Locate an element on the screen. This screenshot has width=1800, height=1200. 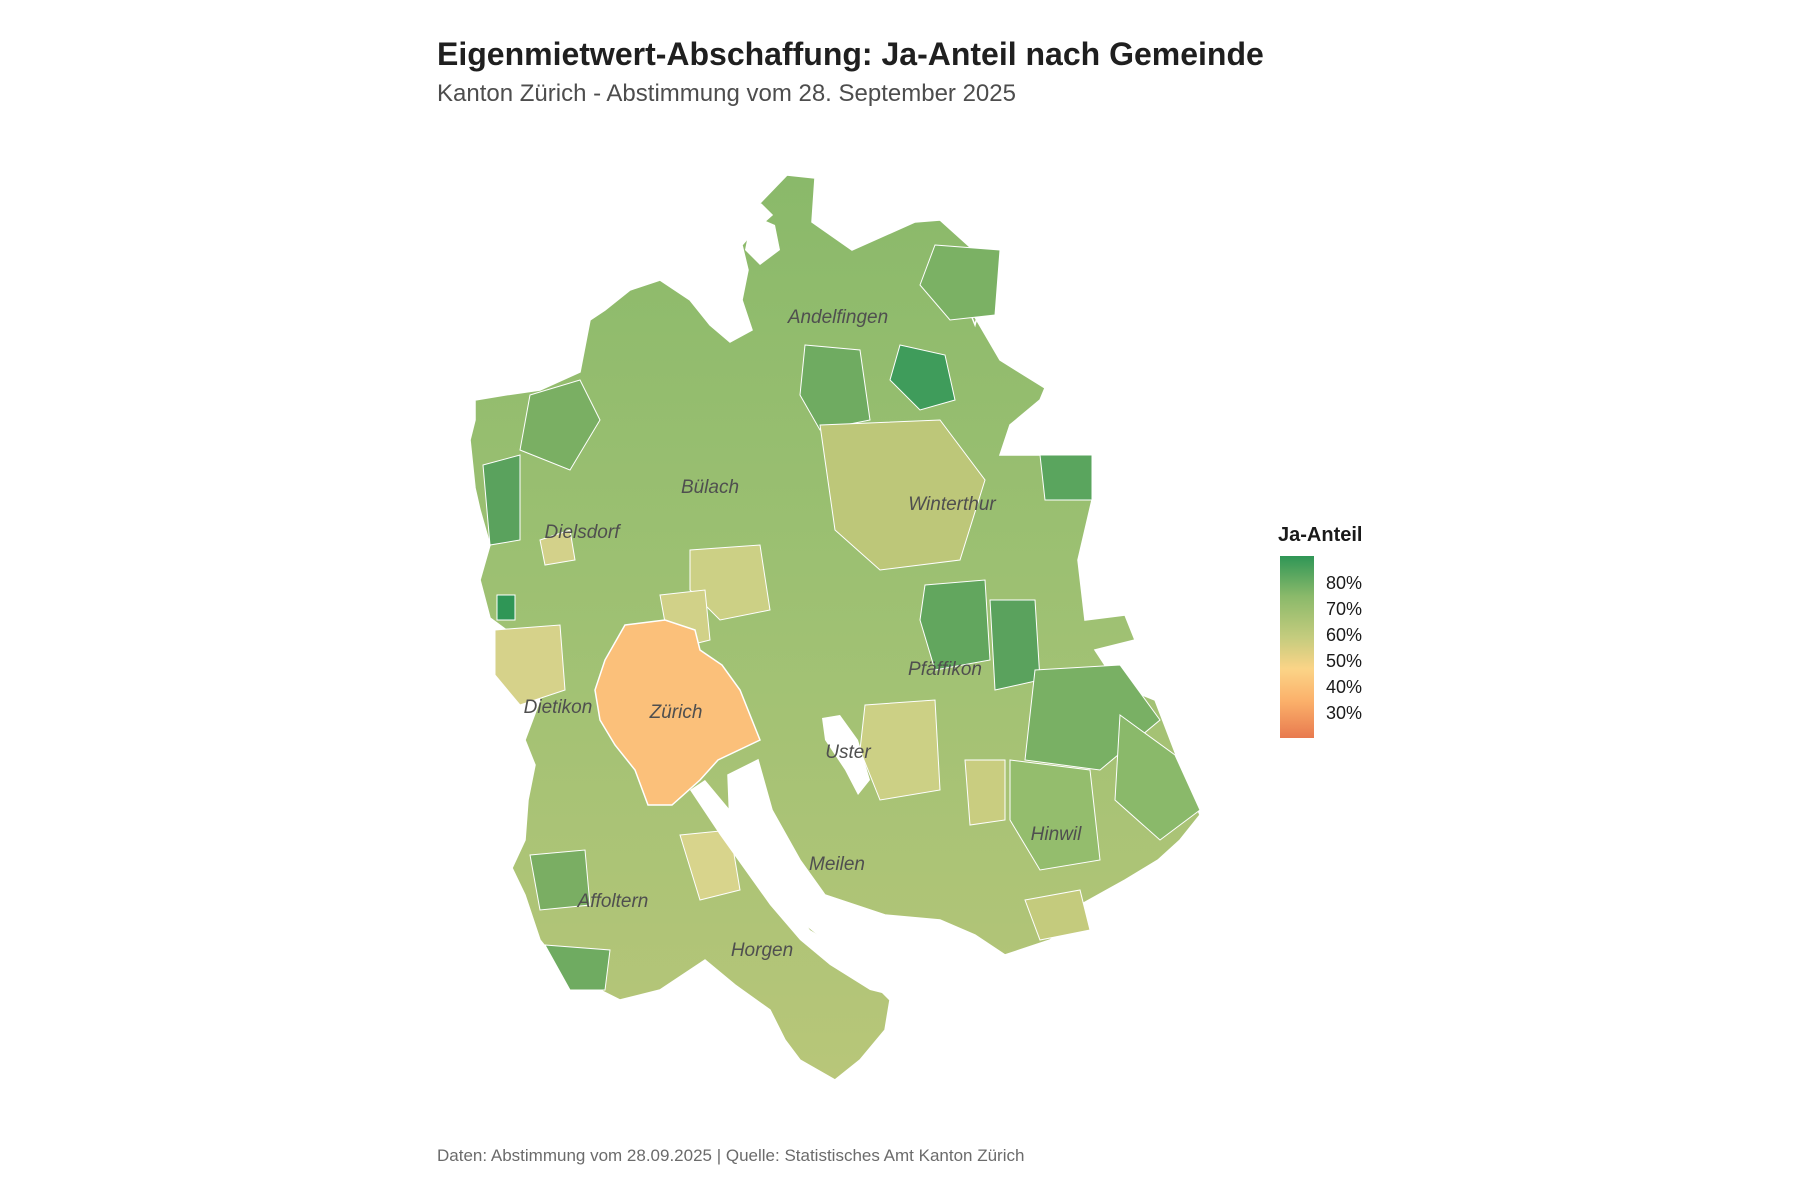
region-greifensee-light is located at coordinates (985, 792).